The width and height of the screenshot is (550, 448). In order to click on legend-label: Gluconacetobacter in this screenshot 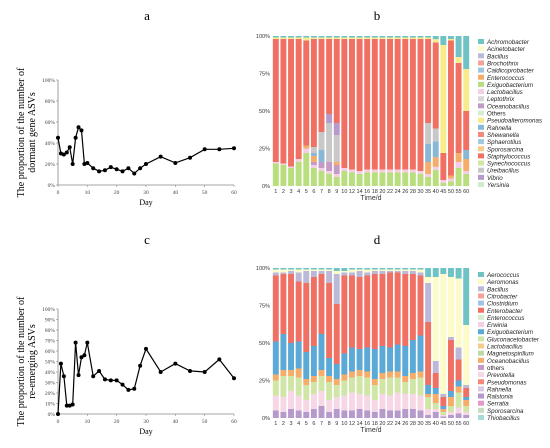, I will do `click(513, 339)`.